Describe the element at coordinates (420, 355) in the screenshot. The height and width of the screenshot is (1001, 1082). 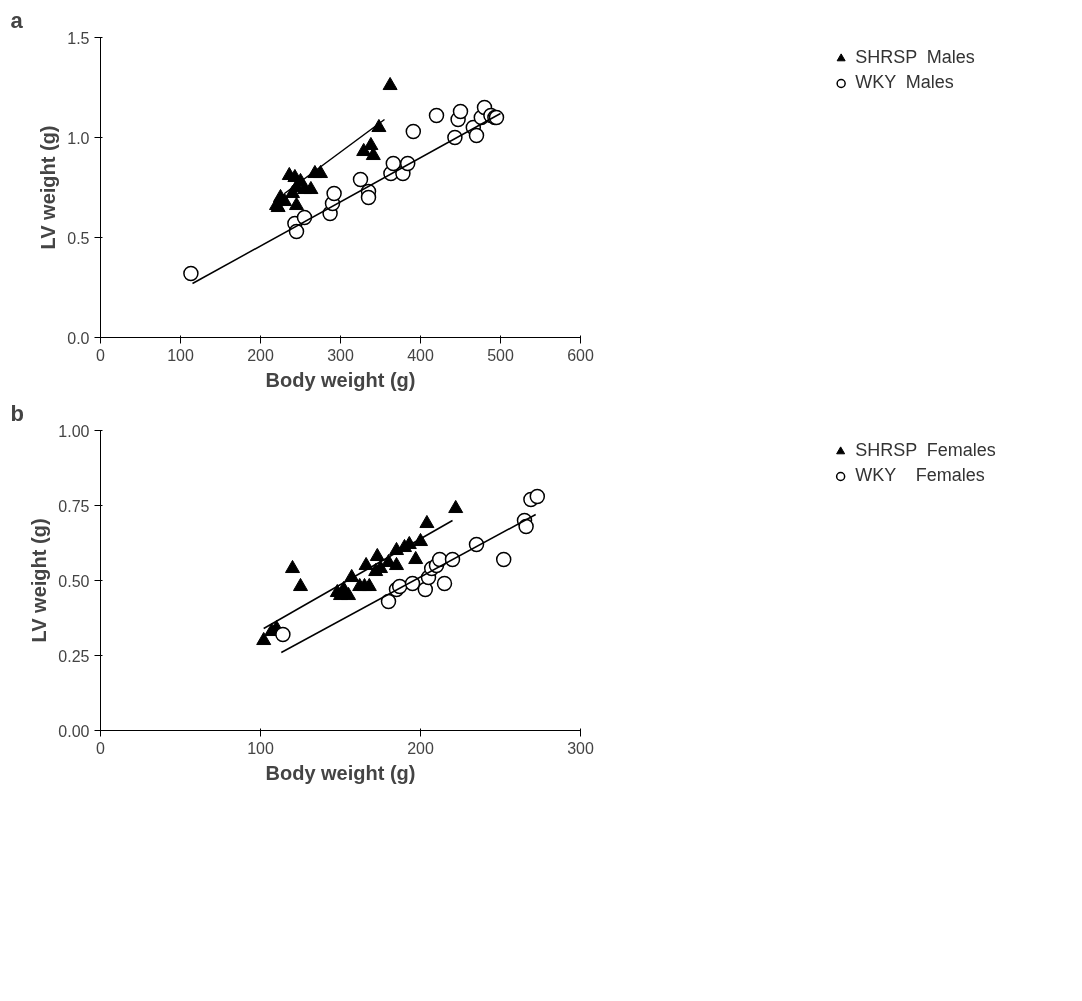
I see `x-tick-label: 400` at that location.